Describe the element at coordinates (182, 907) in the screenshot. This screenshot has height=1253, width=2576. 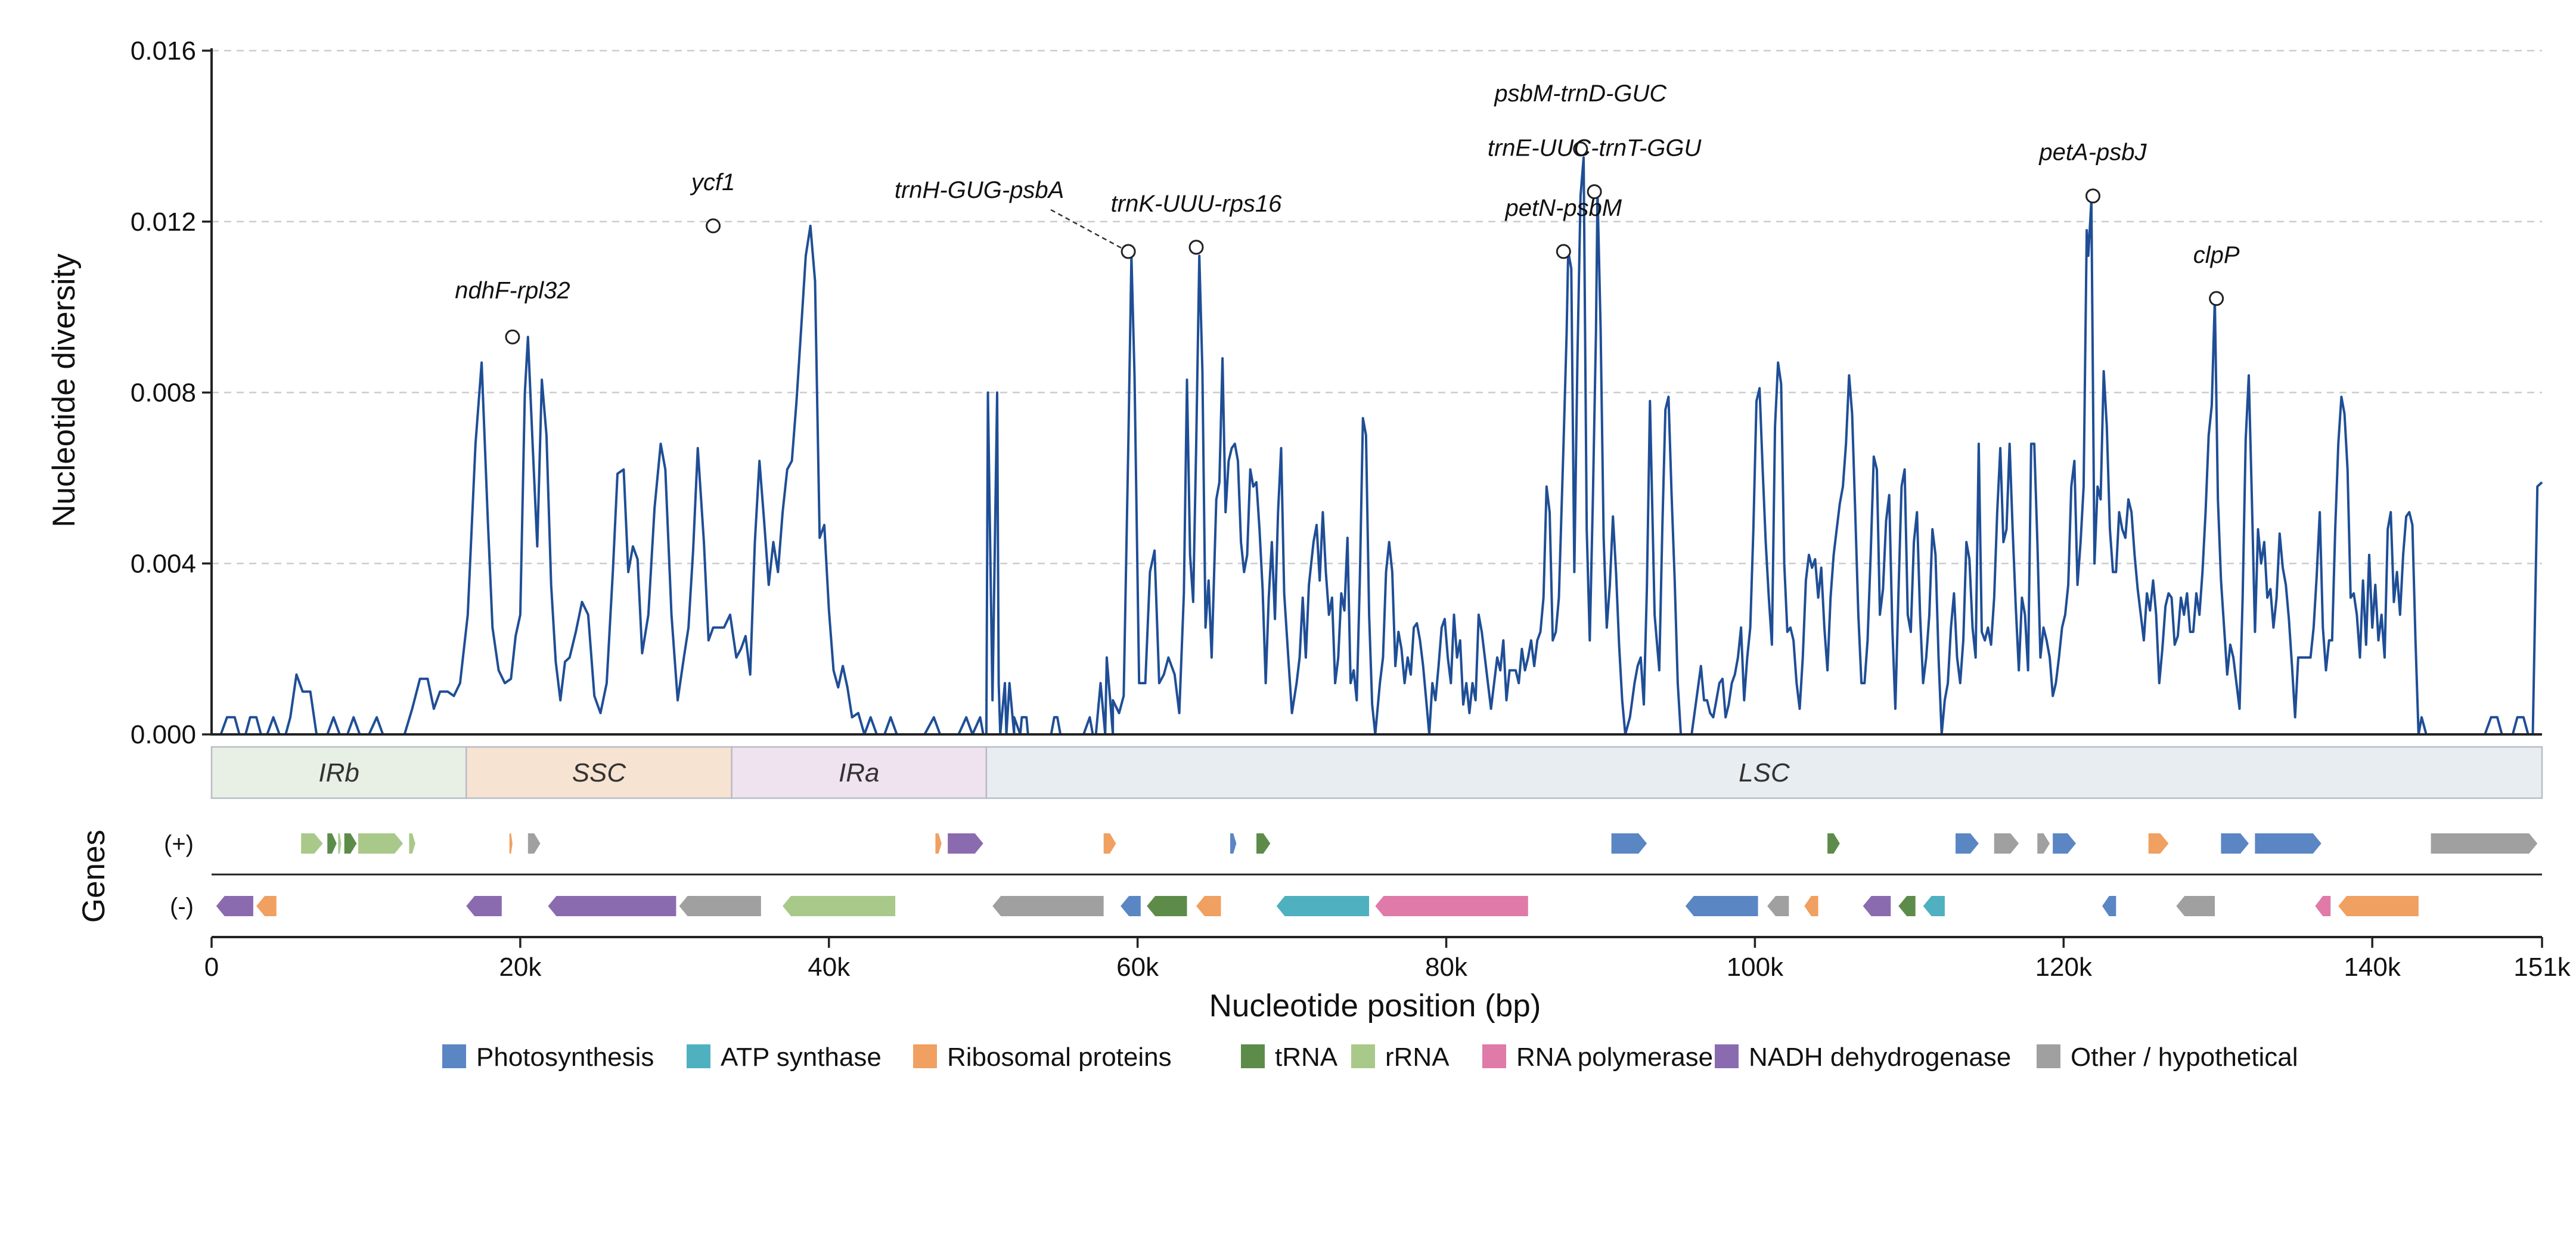
I see `strand-label-minus: (-)` at that location.